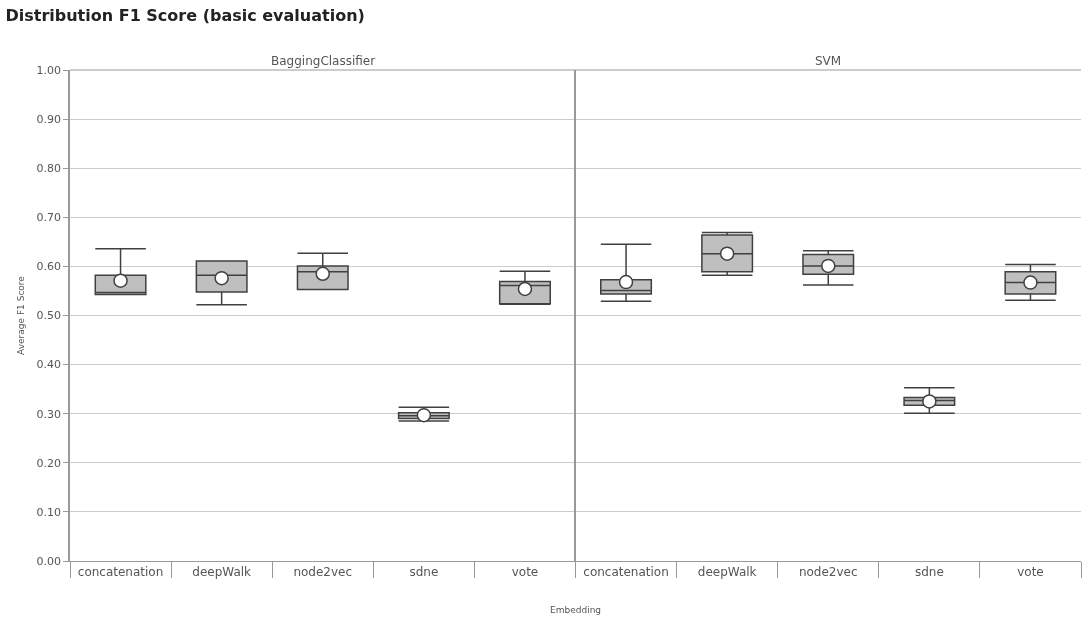  What do you see at coordinates (49, 365) in the screenshot?
I see `y-tick-label: 0.40` at bounding box center [49, 365].